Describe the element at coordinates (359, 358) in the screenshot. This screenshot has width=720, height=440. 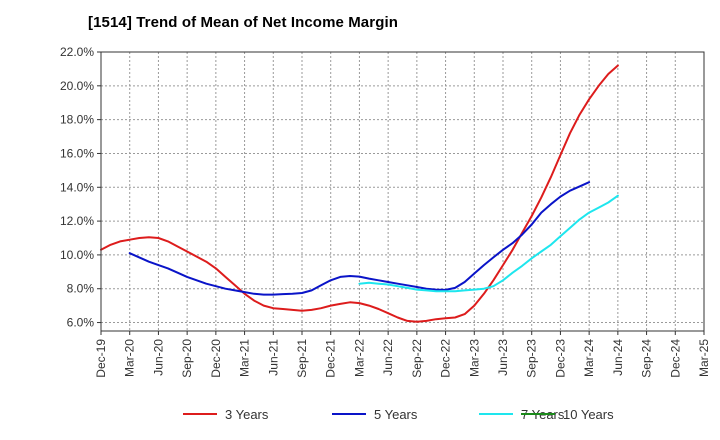
I see `x-tick-label: Mar-22` at that location.